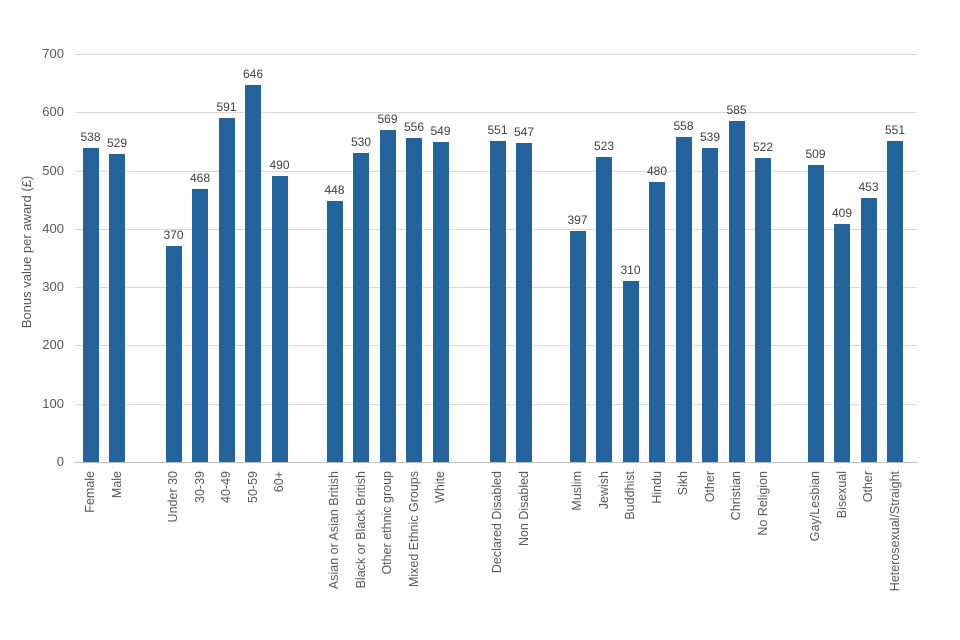 The image size is (960, 640). Describe the element at coordinates (630, 495) in the screenshot. I see `category-label: Buddhist` at that location.